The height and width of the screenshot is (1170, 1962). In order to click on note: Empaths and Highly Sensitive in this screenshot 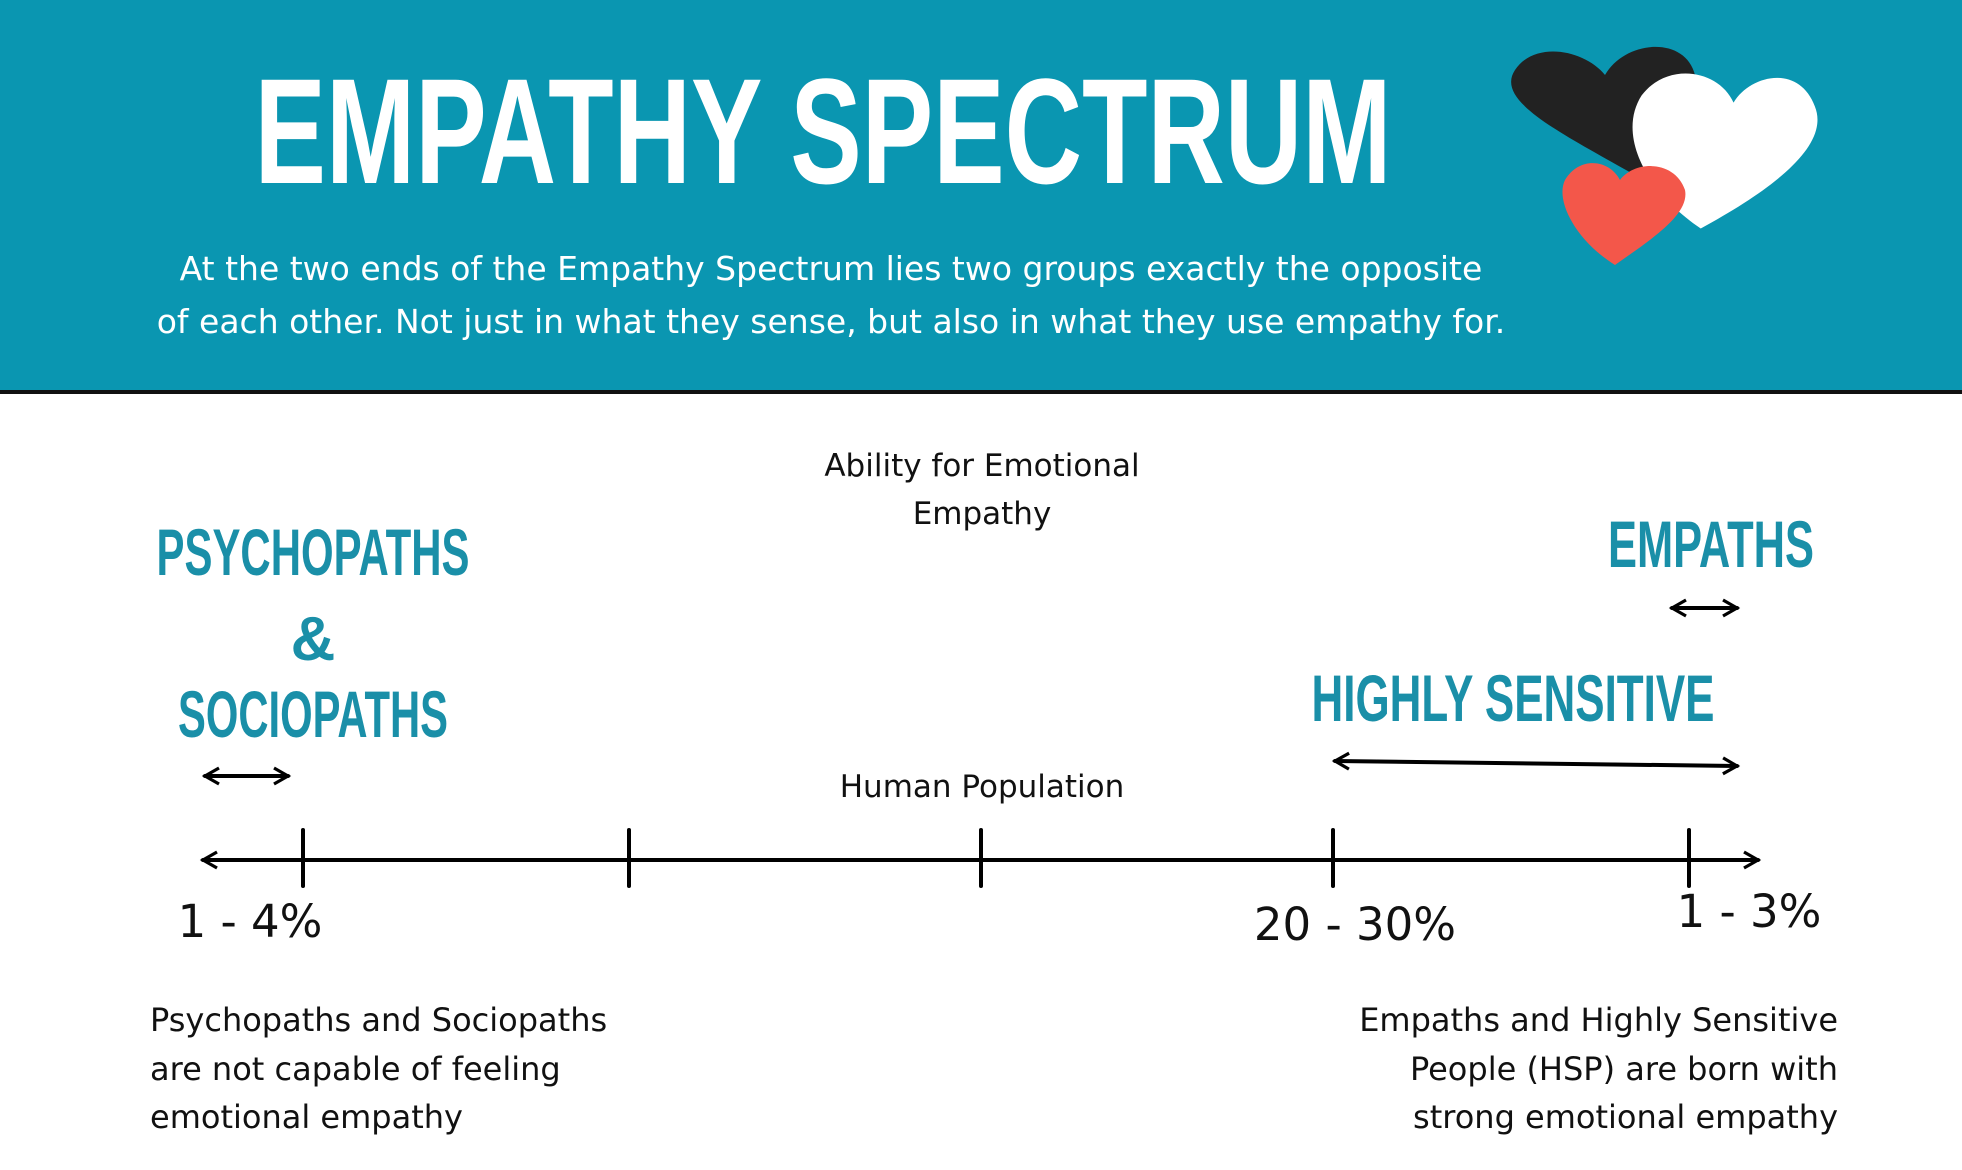, I will do `click(1598, 1020)`.